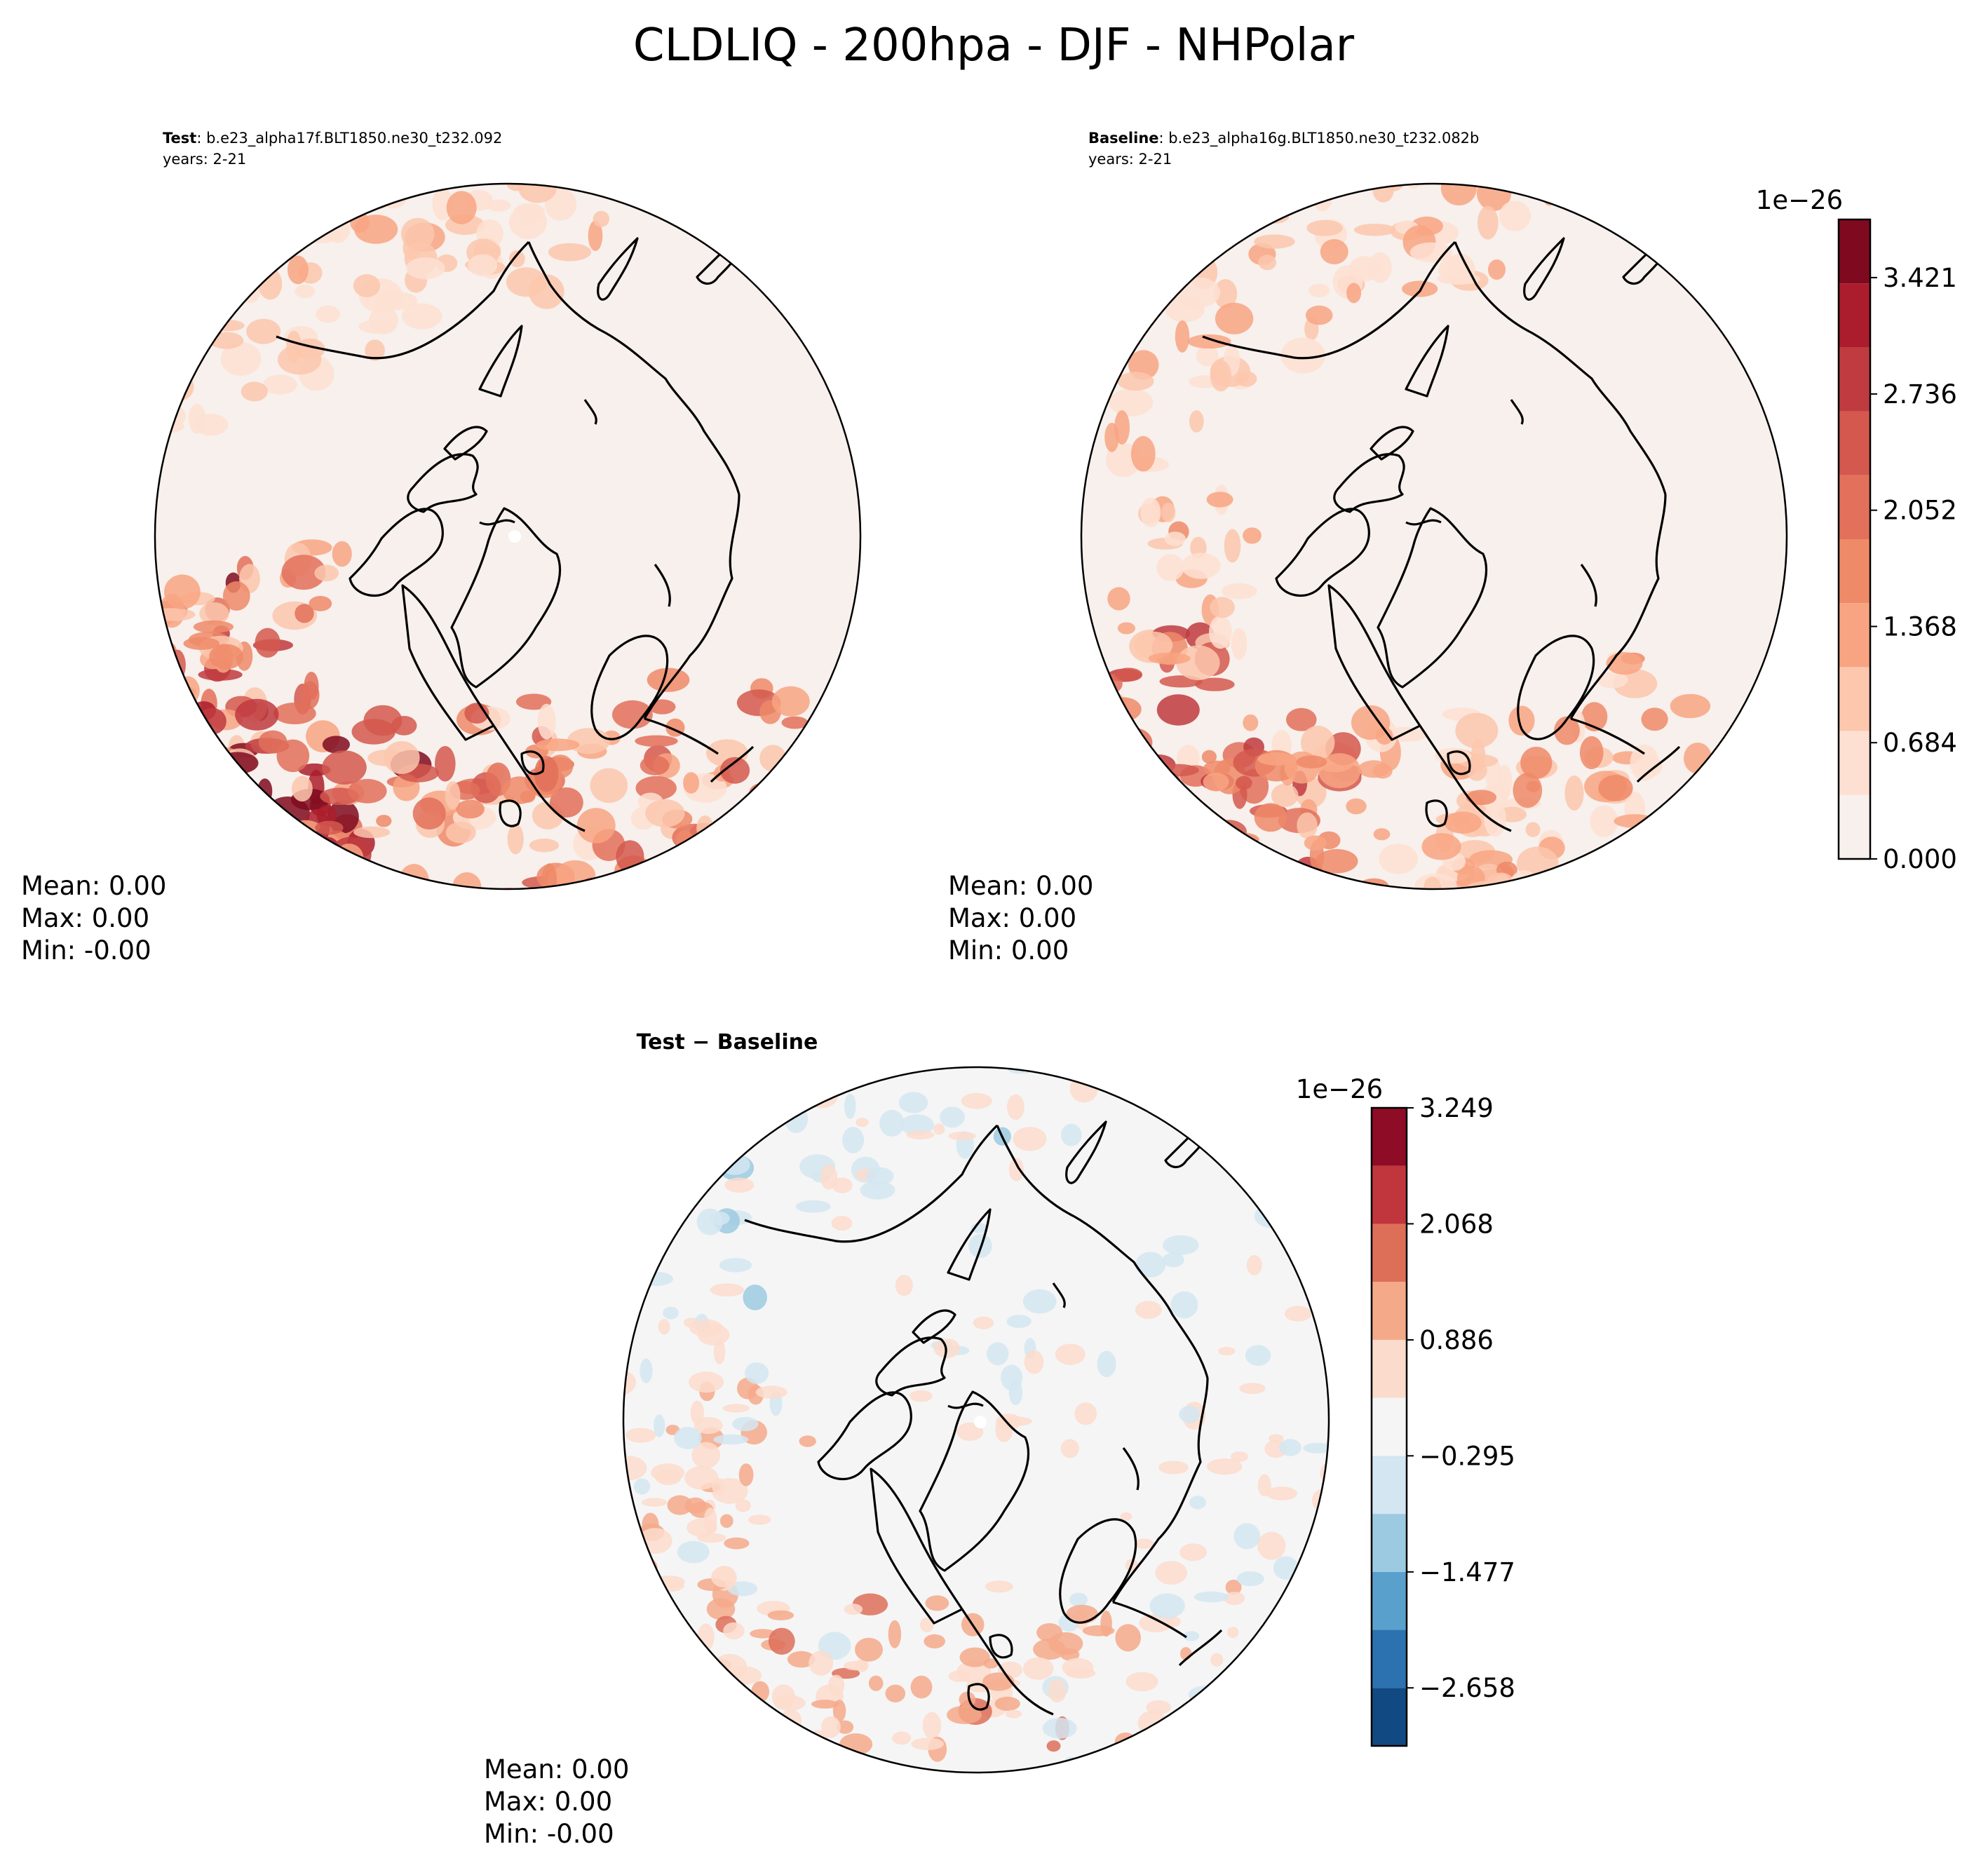 The height and width of the screenshot is (1870, 1988). What do you see at coordinates (548, 1802) in the screenshot?
I see `difference-max: Max: 0.00` at bounding box center [548, 1802].